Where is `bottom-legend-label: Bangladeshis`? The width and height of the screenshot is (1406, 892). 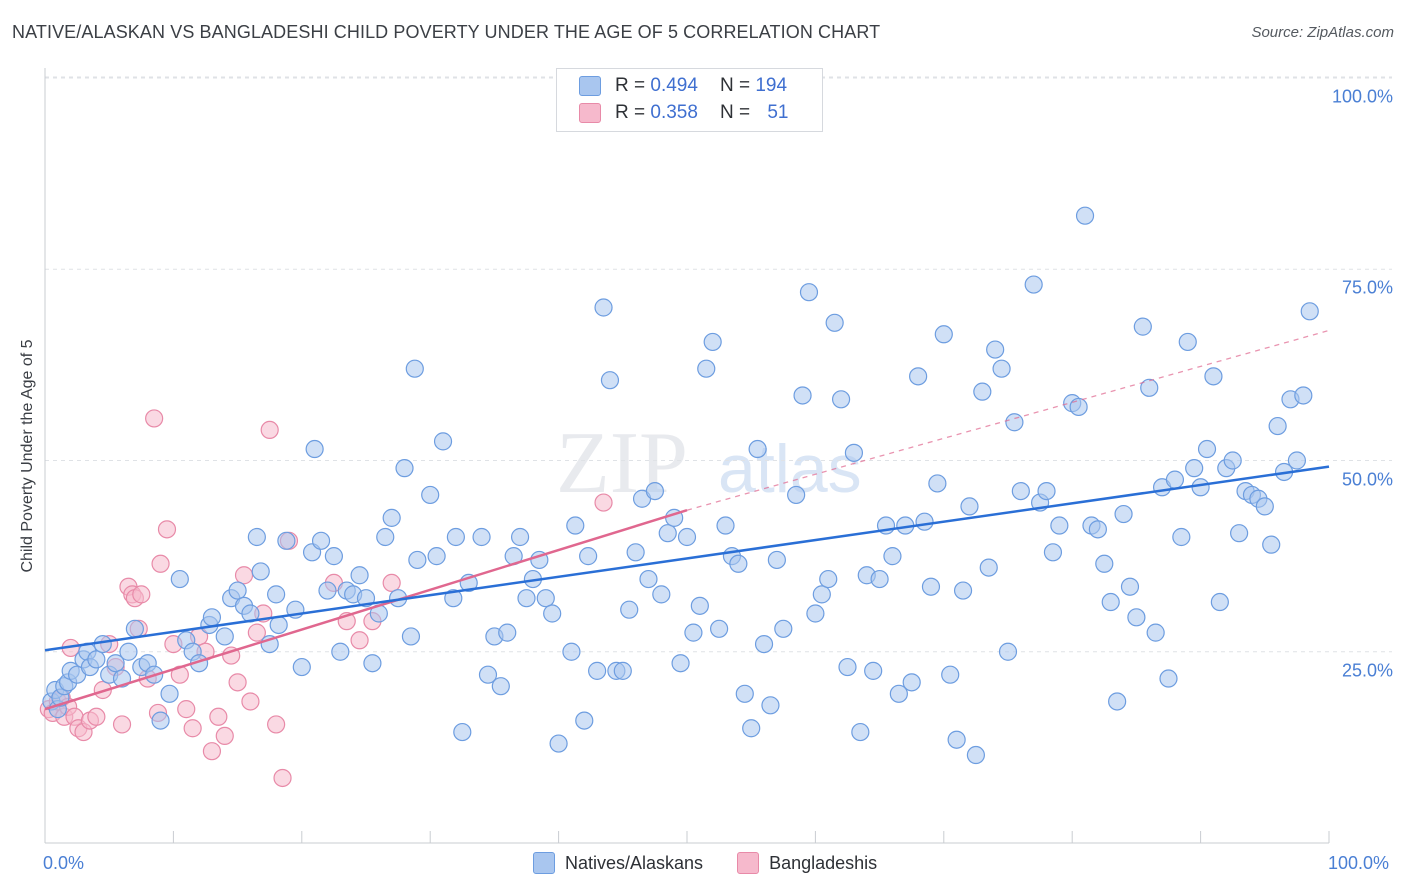
bottom-legend-label: Bangladeshis is located at coordinates (823, 862).